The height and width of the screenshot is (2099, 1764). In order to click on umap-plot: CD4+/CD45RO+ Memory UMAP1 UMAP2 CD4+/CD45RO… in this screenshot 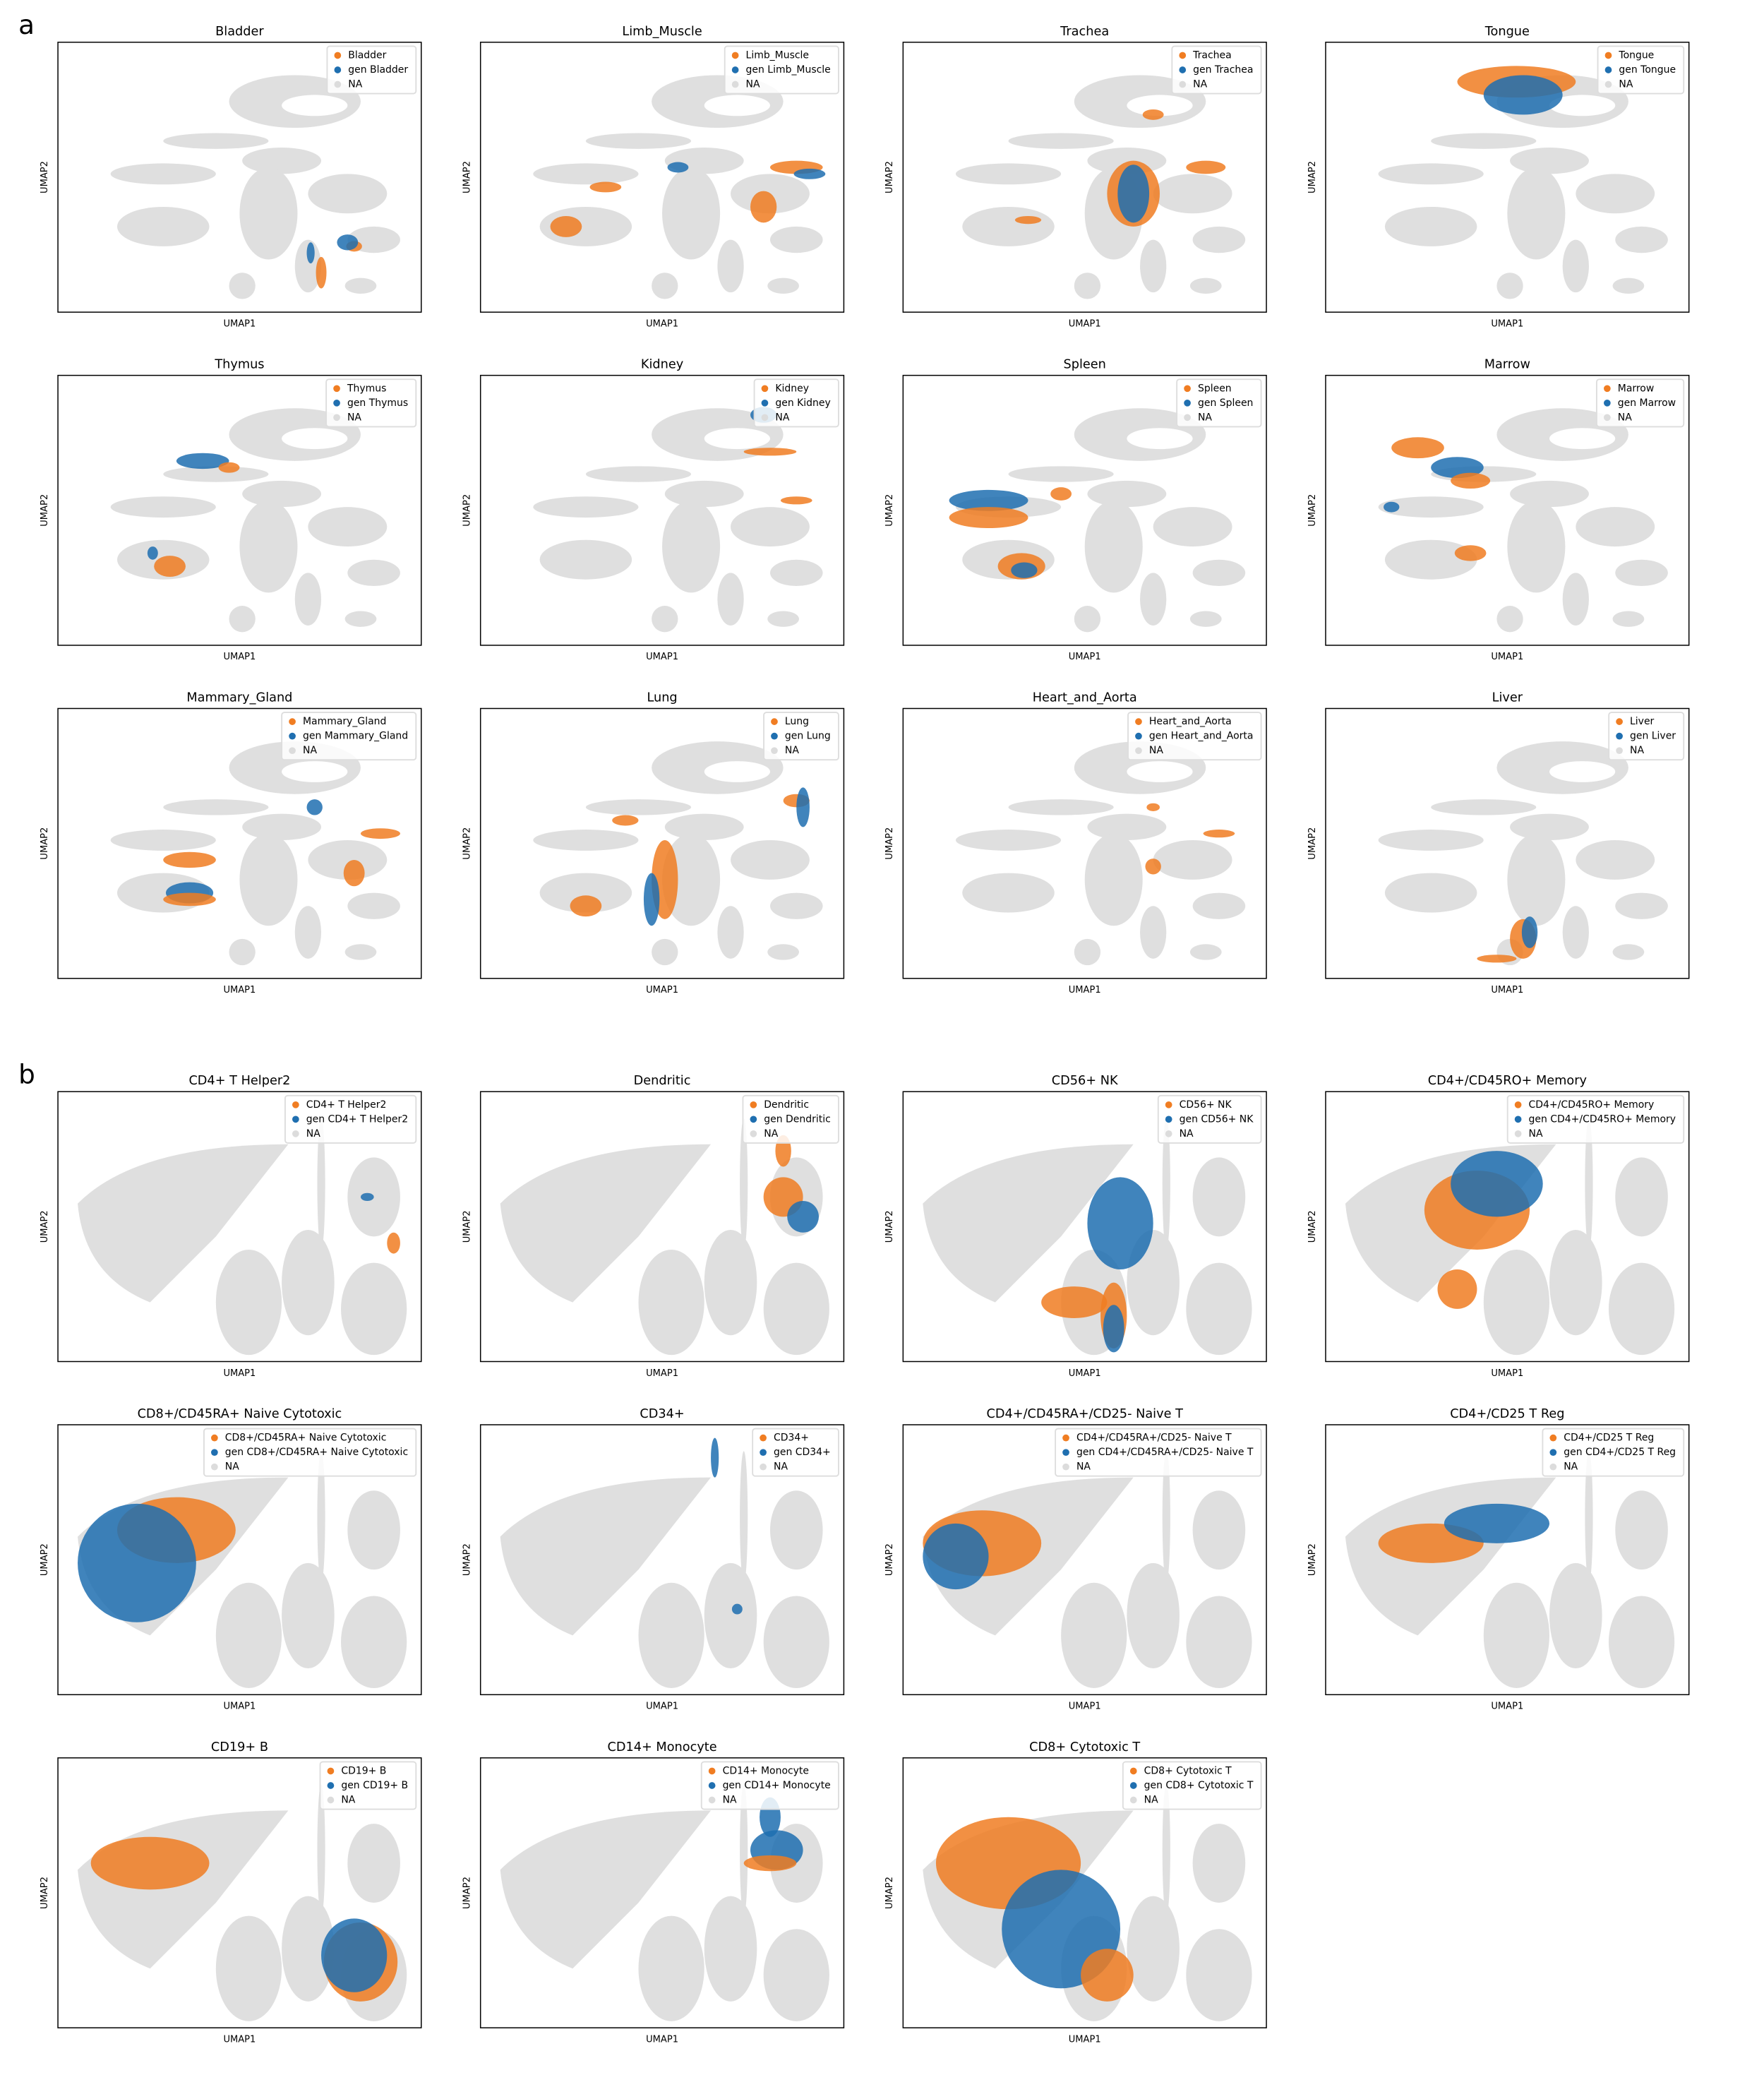, I will do `click(1498, 1226)`.